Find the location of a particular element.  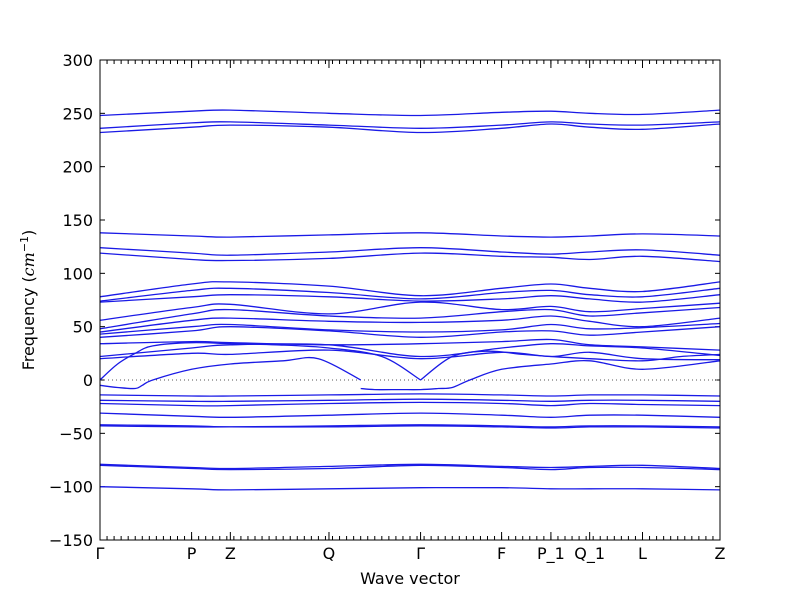

y-tick-label: 200 is located at coordinates (77, 167).